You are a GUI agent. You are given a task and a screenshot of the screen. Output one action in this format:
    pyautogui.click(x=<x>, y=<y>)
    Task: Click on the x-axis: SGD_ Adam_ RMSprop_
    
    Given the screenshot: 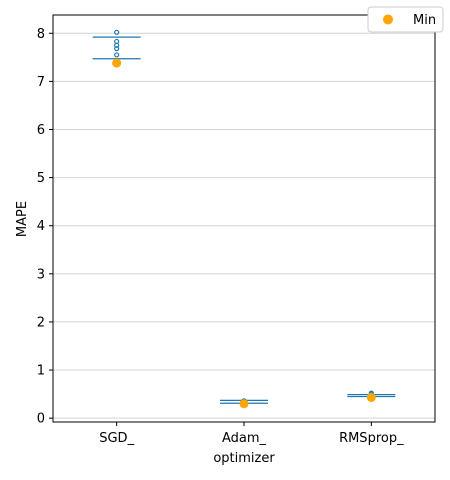 What is the action you would take?
    pyautogui.click(x=251, y=434)
    